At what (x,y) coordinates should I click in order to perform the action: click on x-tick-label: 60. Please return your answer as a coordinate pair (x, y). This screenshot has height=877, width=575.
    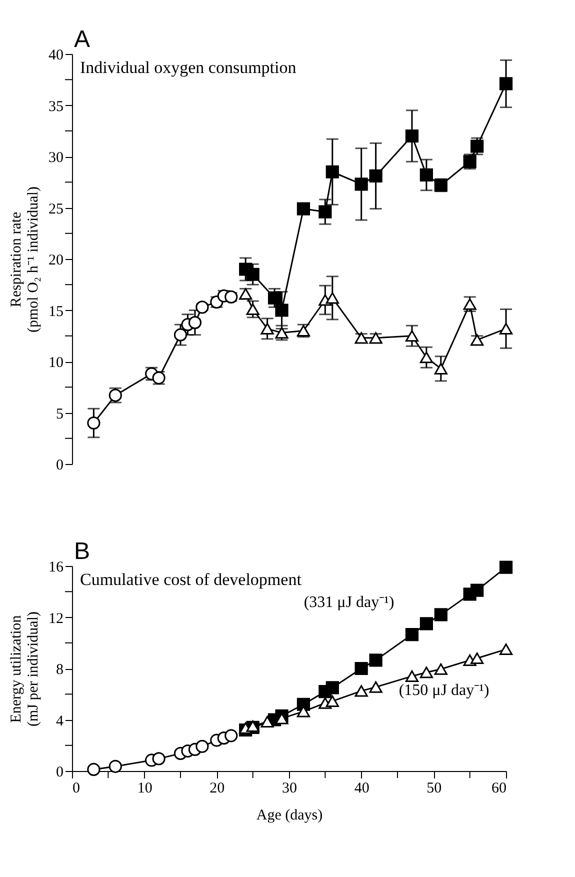
    Looking at the image, I should click on (499, 788).